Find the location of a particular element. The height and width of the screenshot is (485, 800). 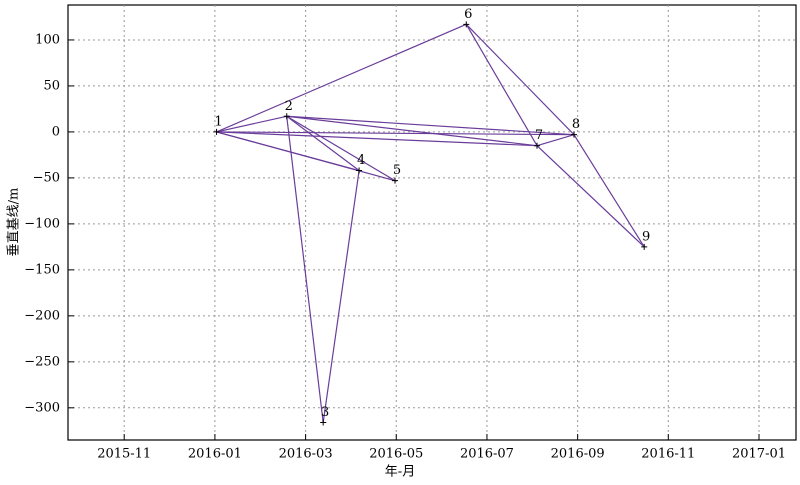

y-tick-label: −150 is located at coordinates (42, 269).